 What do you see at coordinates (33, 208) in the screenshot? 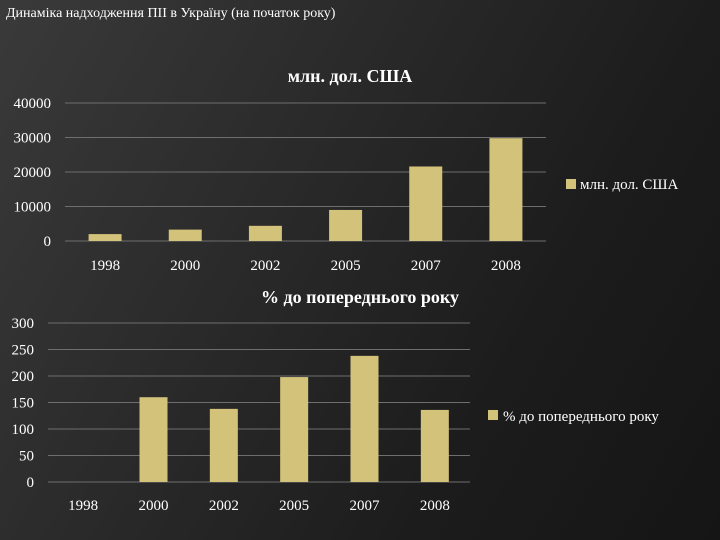
I see `y-tick-label: 10000` at bounding box center [33, 208].